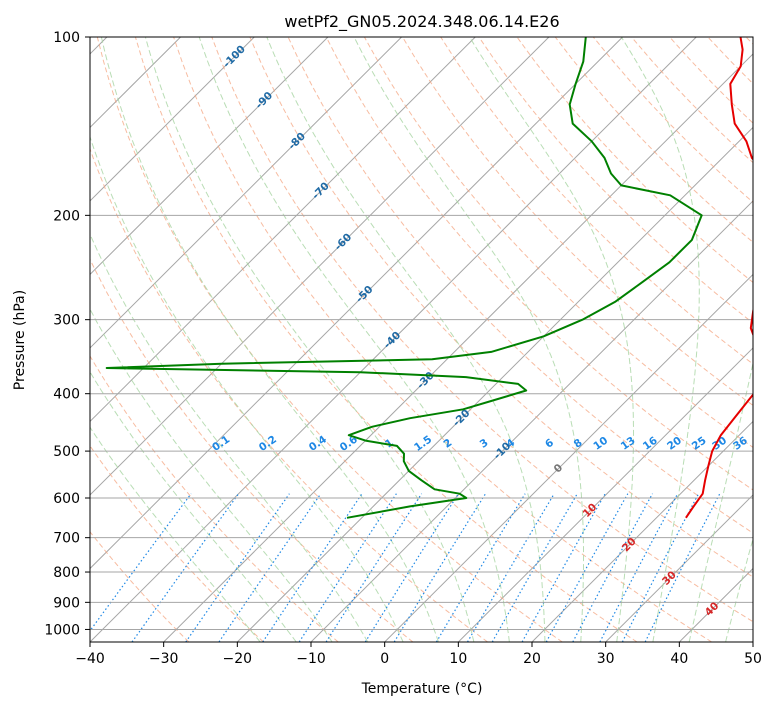  Describe the element at coordinates (458, 659) in the screenshot. I see `x-tick-label: 10` at that location.